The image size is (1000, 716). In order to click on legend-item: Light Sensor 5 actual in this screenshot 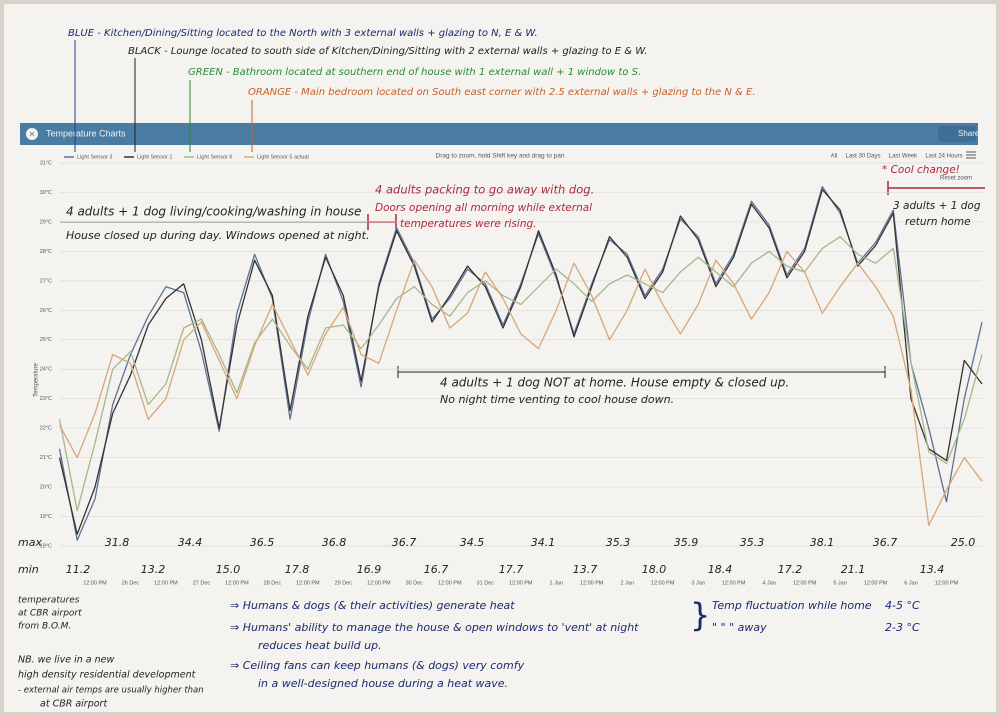, I will do `click(276, 157)`.